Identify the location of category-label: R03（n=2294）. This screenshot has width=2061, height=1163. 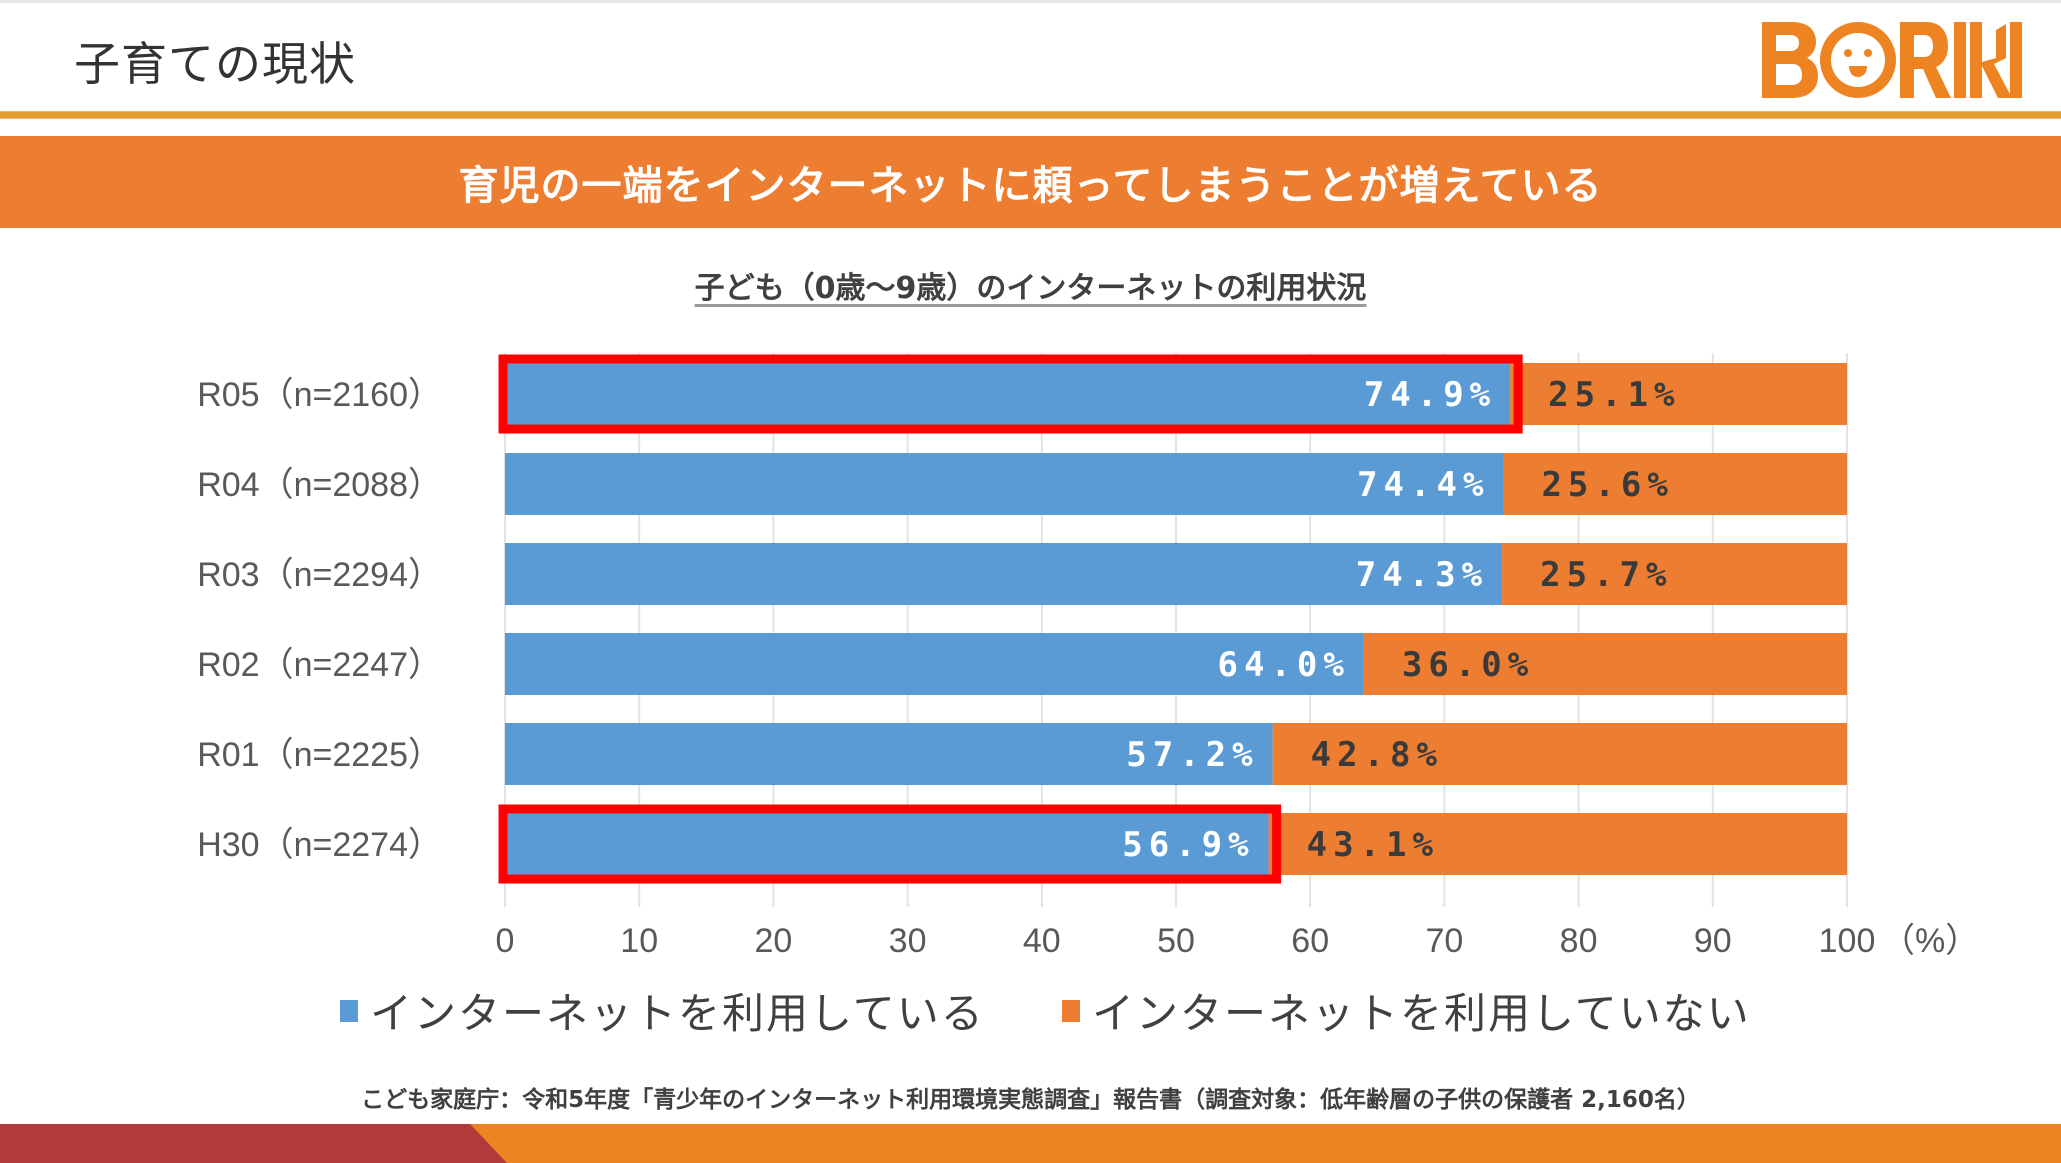
(319, 575).